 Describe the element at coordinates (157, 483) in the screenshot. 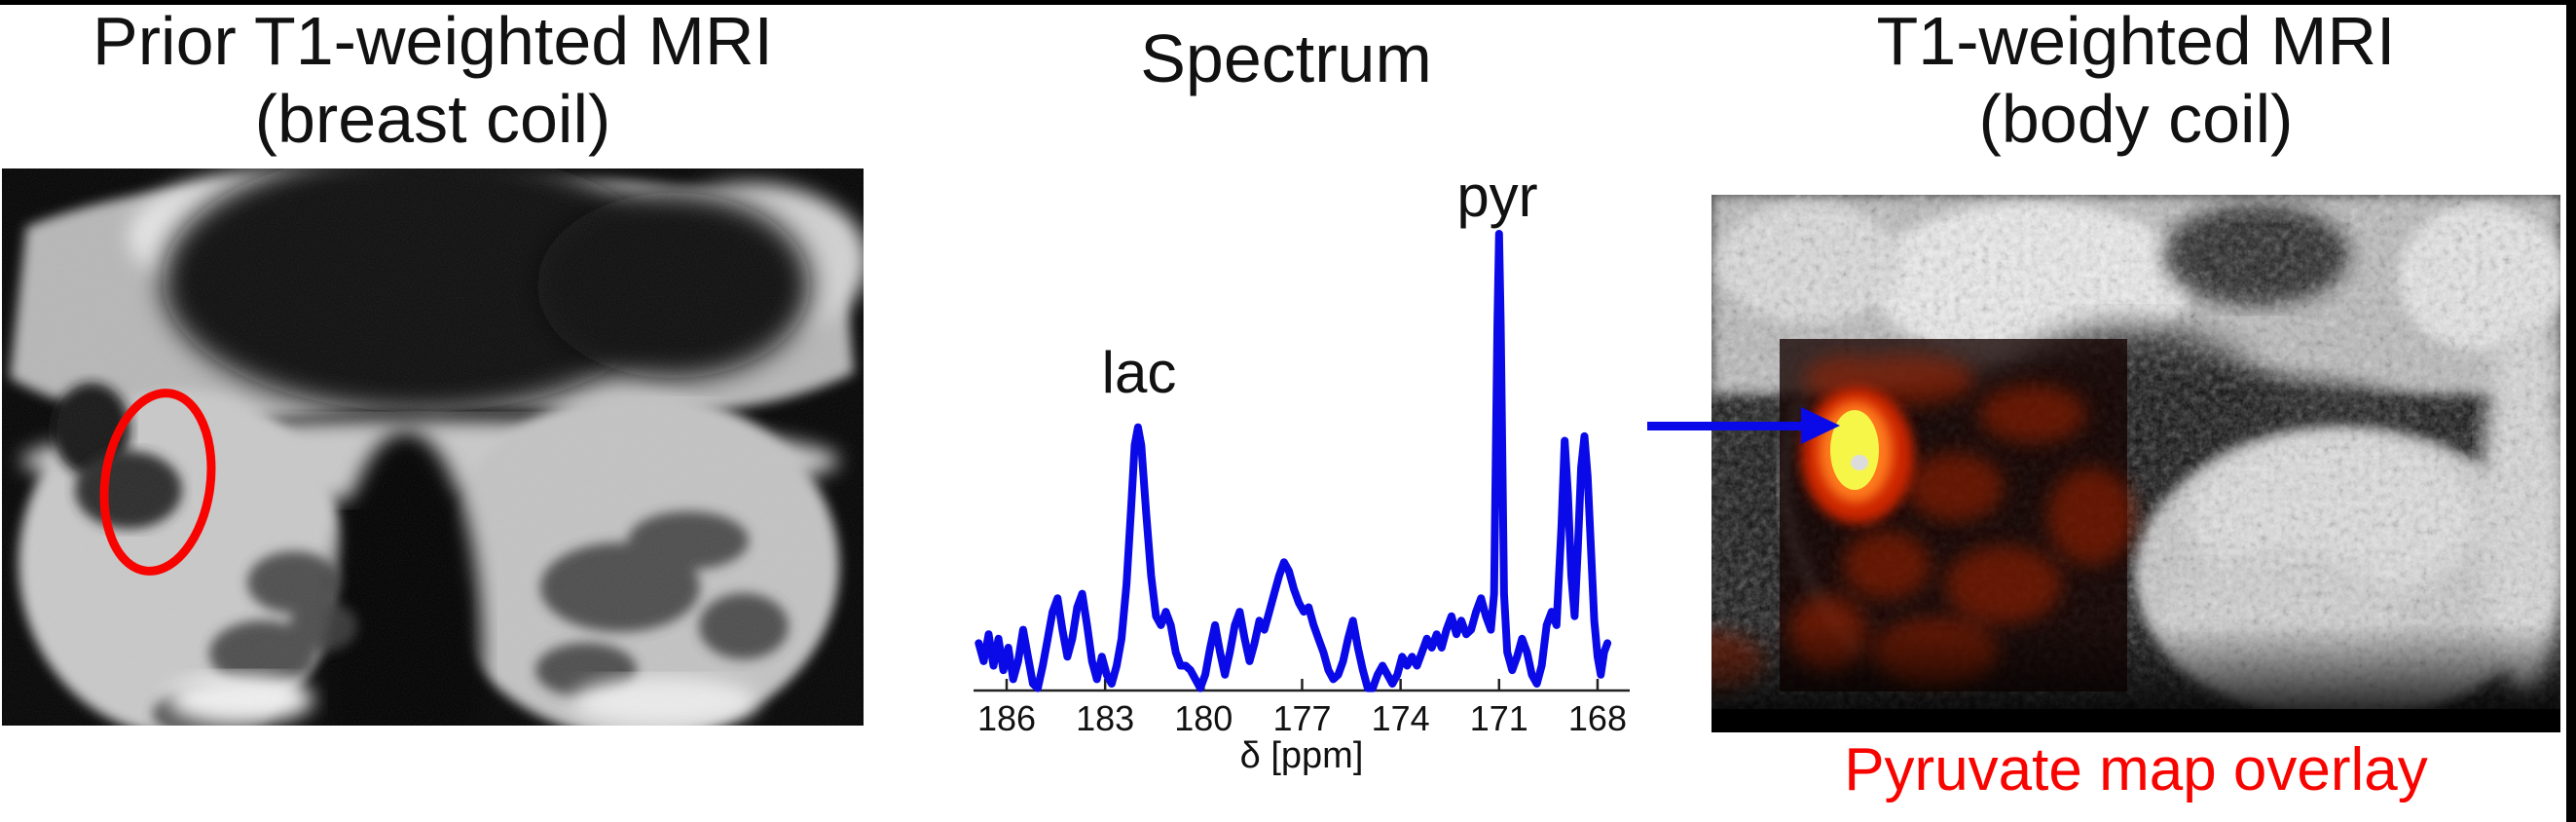

I see `lesion-annotation-ellipse` at that location.